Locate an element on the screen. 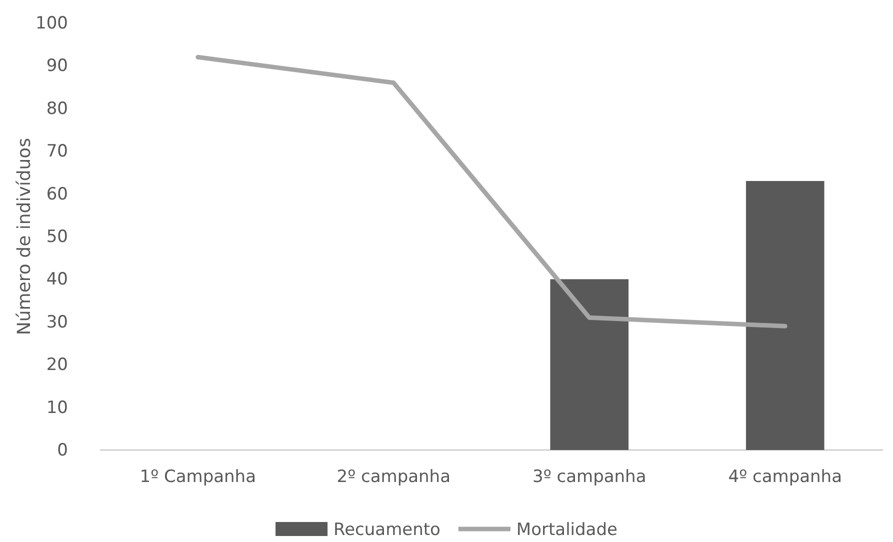 The height and width of the screenshot is (542, 893). y-tick-label: 40 is located at coordinates (57, 280).